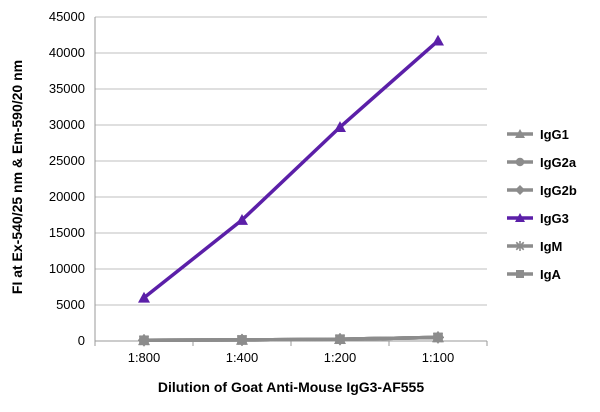 This screenshot has width=600, height=412. Describe the element at coordinates (291, 387) in the screenshot. I see `x-axis-title: Dilution of Goat Anti-Mouse IgG3-AF555` at that location.